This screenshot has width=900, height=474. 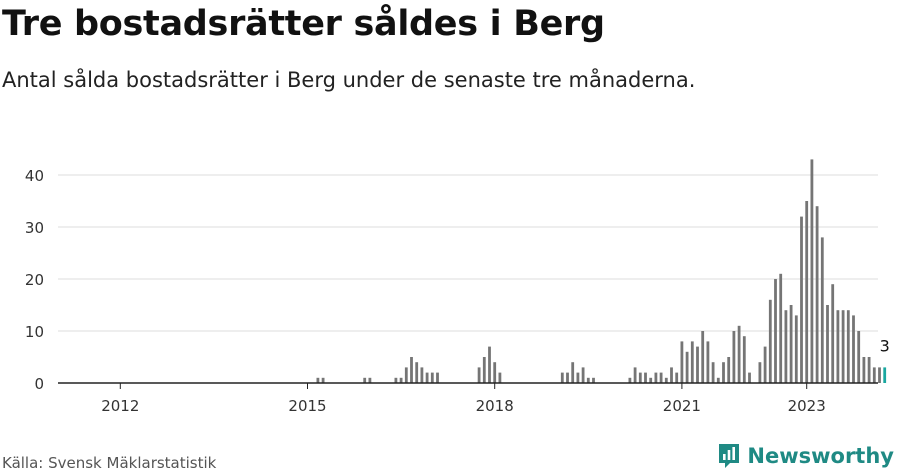 I want to click on highlight-value-label: 3, so click(x=885, y=345).